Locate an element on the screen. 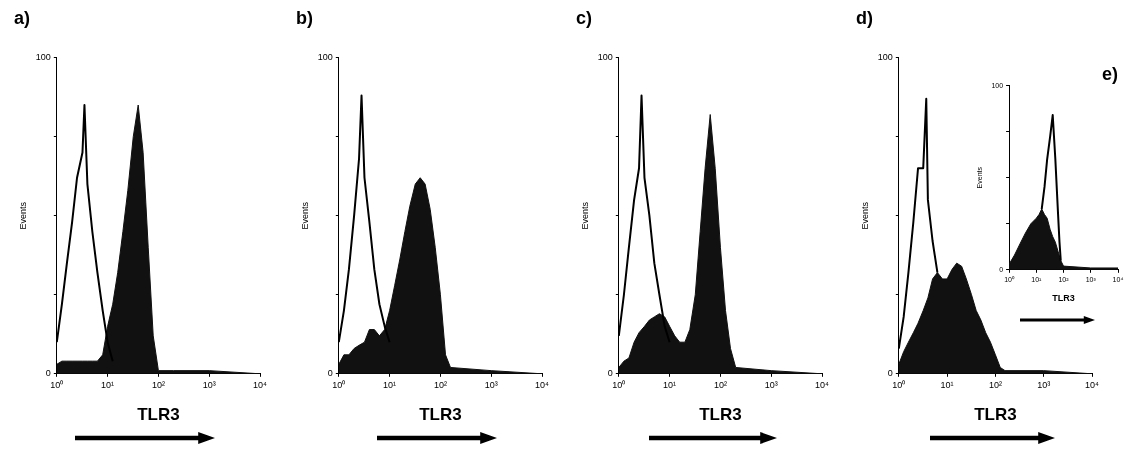 This screenshot has height=449, width=1130. chart-title: b) is located at coordinates (304, 17).